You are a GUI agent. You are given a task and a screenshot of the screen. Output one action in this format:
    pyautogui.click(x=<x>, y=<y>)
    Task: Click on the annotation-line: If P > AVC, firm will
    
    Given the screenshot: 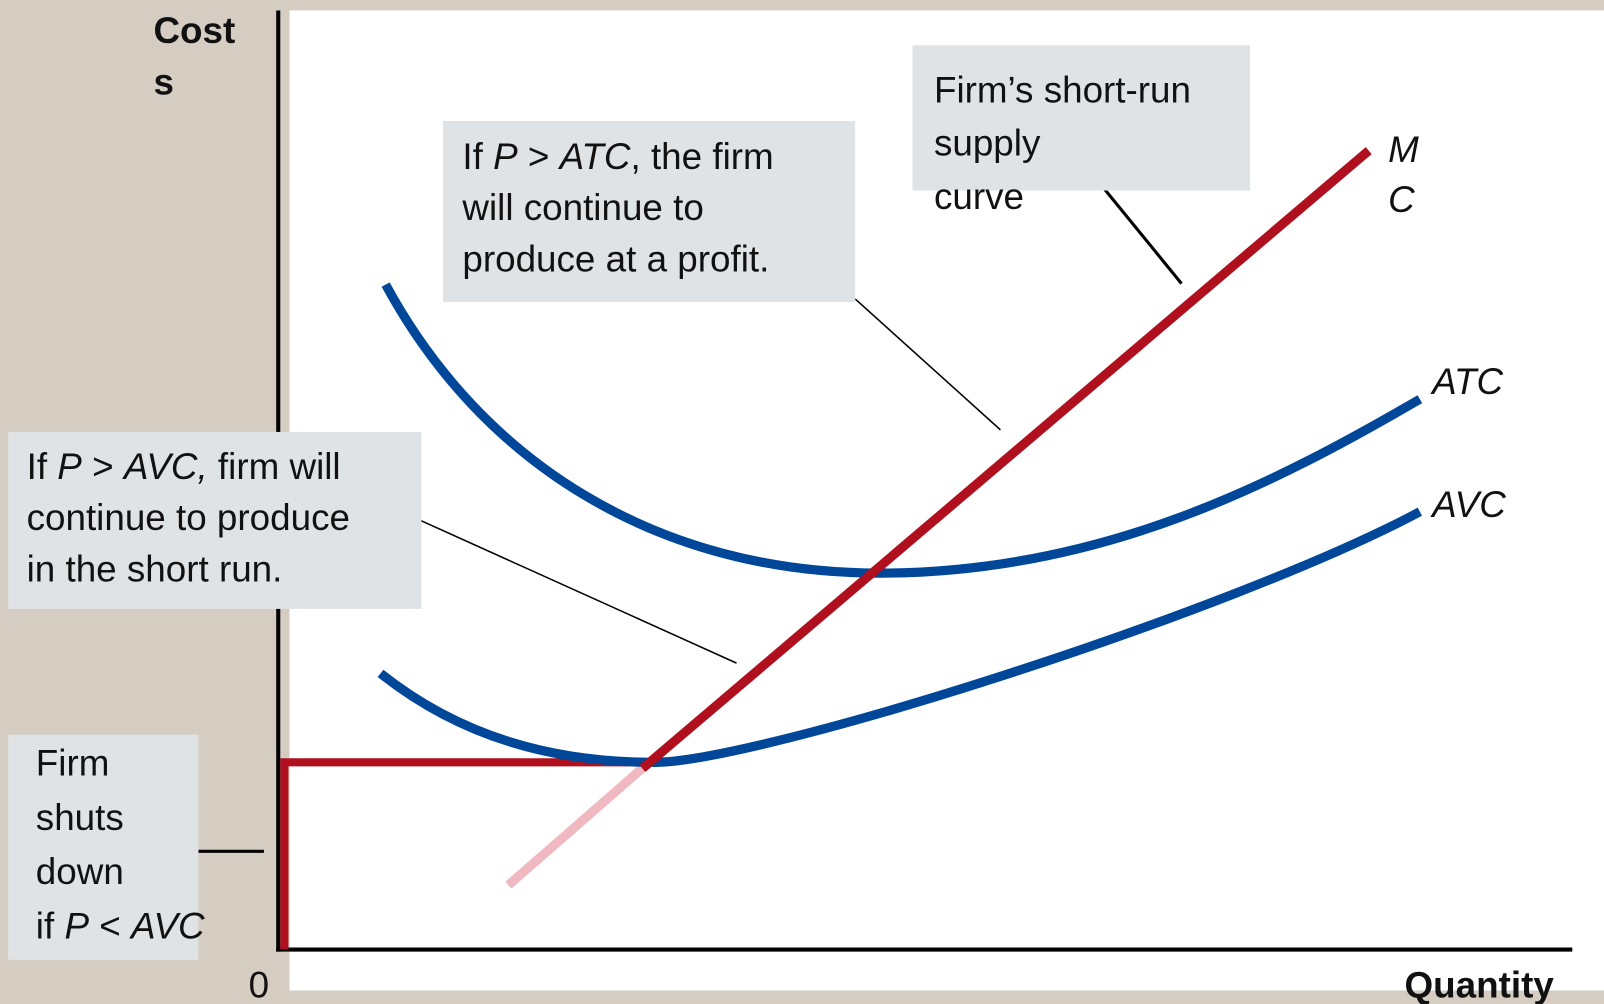 What is the action you would take?
    pyautogui.click(x=184, y=466)
    